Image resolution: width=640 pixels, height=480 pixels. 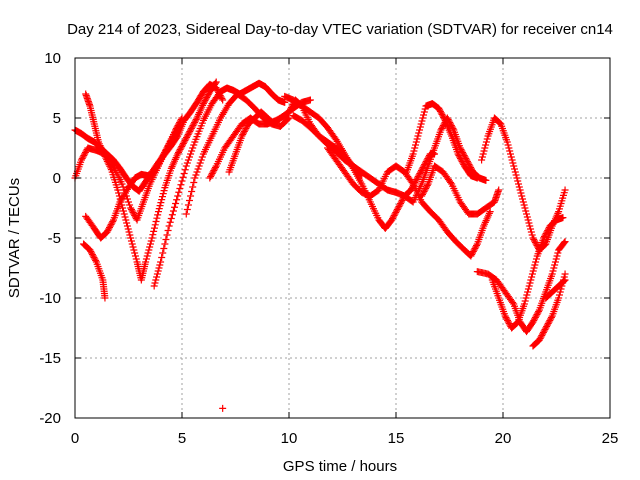 I want to click on x-tick-label: 20, so click(x=503, y=438).